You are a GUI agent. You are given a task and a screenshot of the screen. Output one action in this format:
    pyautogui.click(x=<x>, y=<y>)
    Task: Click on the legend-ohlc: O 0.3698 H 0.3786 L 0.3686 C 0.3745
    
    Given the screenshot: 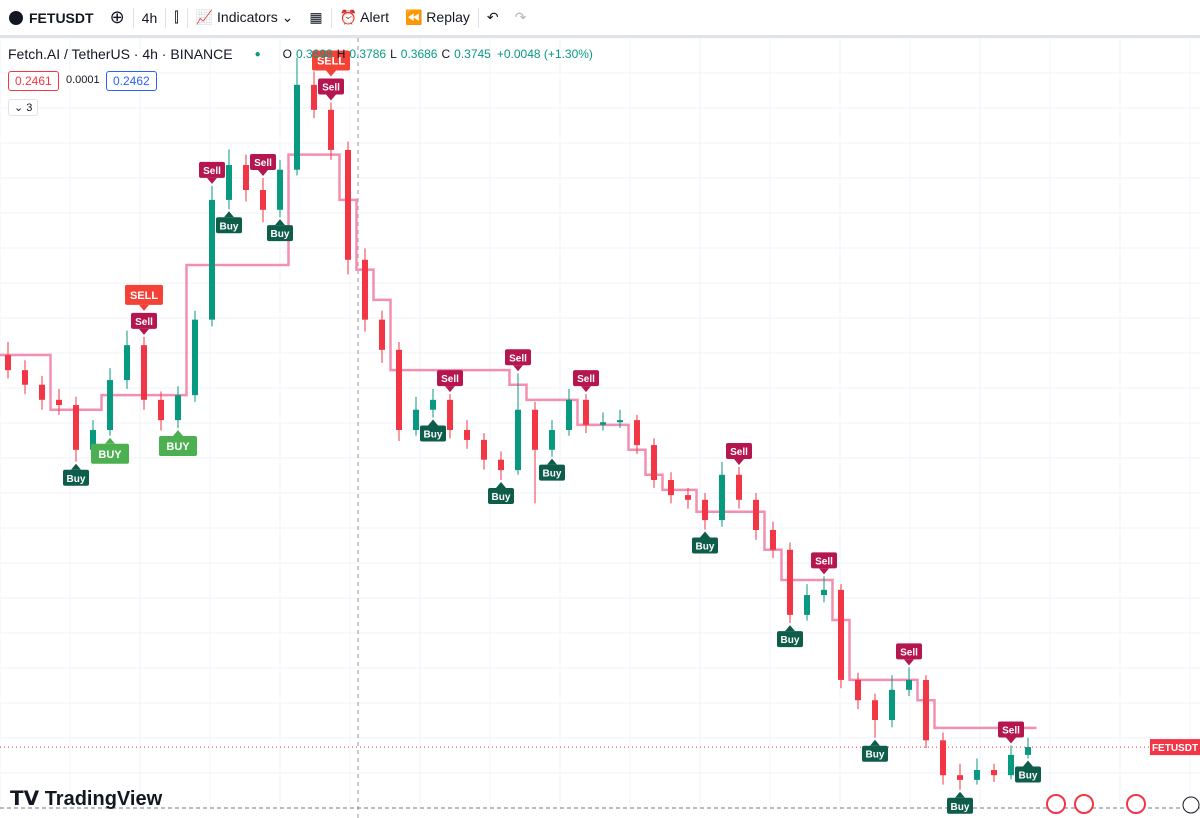 What is the action you would take?
    pyautogui.click(x=387, y=54)
    